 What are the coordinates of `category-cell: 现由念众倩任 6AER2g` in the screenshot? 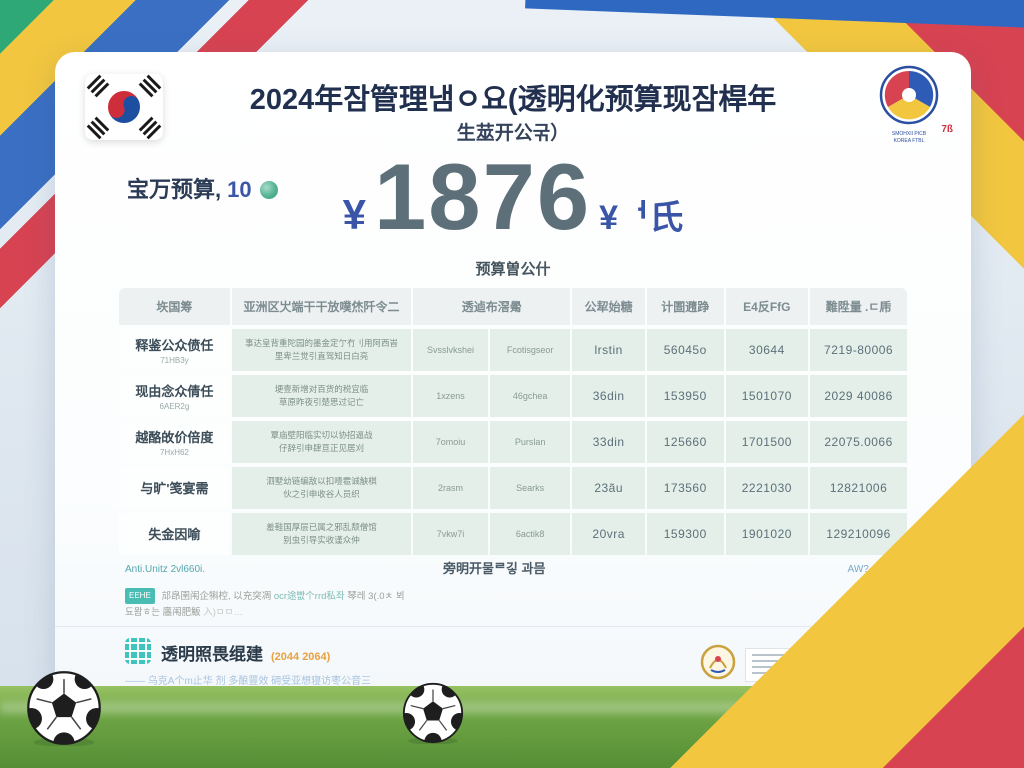 It's located at (174, 396).